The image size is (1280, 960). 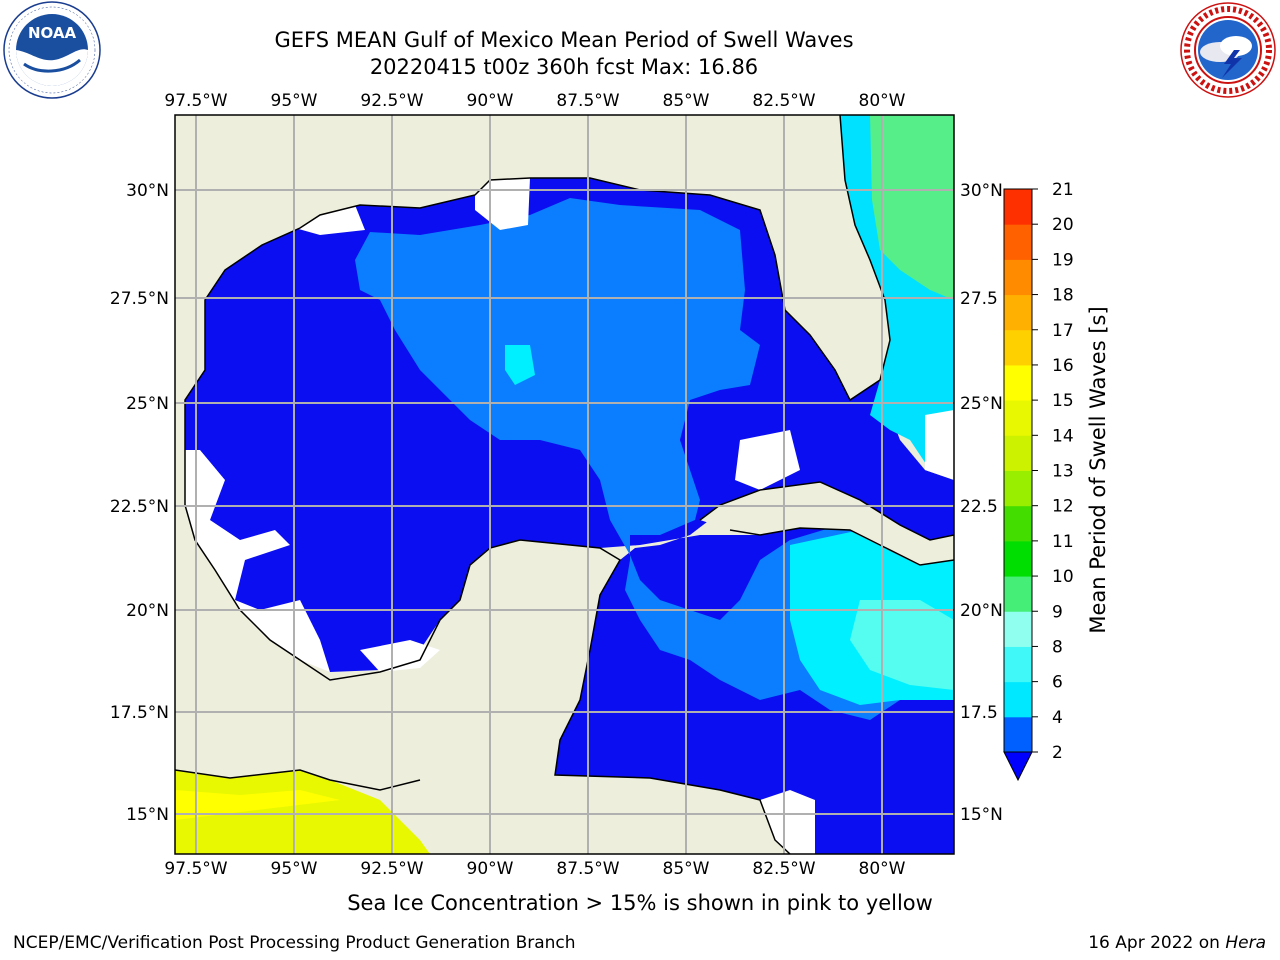 I want to click on lat-label-right: 17.5, so click(x=979, y=713).